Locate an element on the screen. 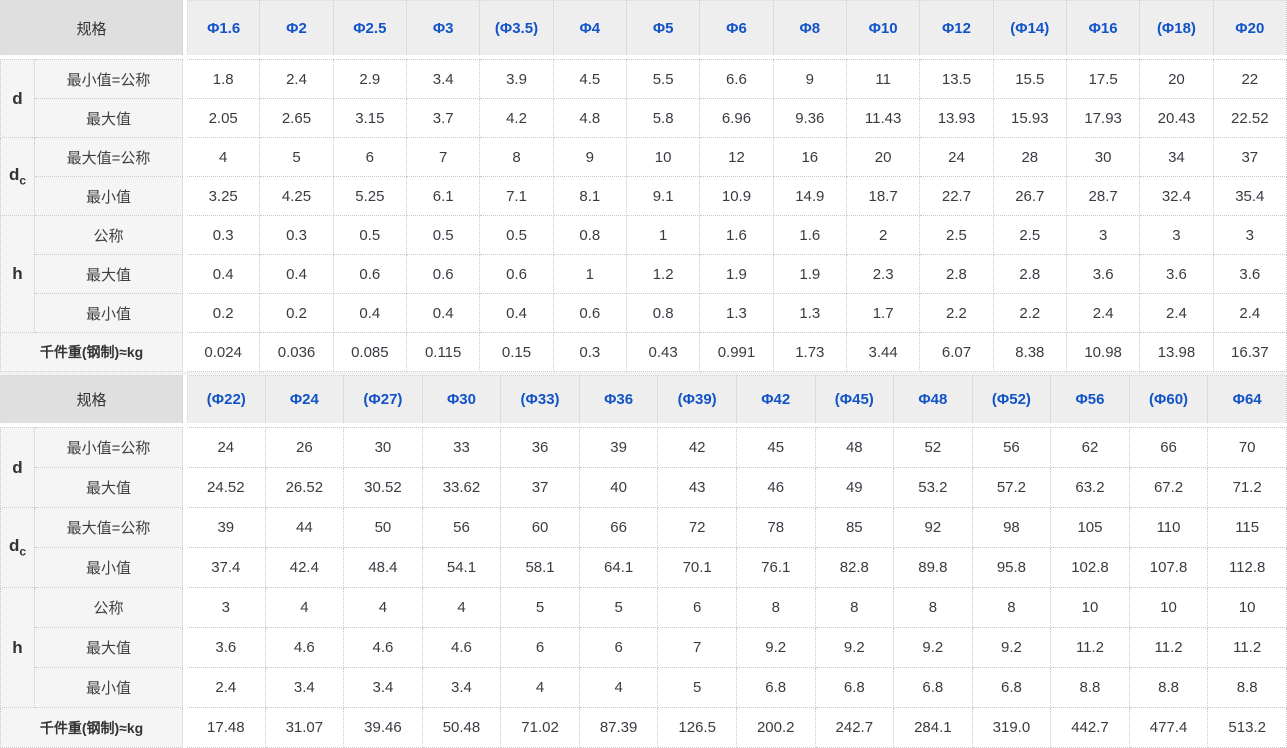 Image resolution: width=1287 pixels, height=748 pixels. value-cell: 2.8 is located at coordinates (957, 274).